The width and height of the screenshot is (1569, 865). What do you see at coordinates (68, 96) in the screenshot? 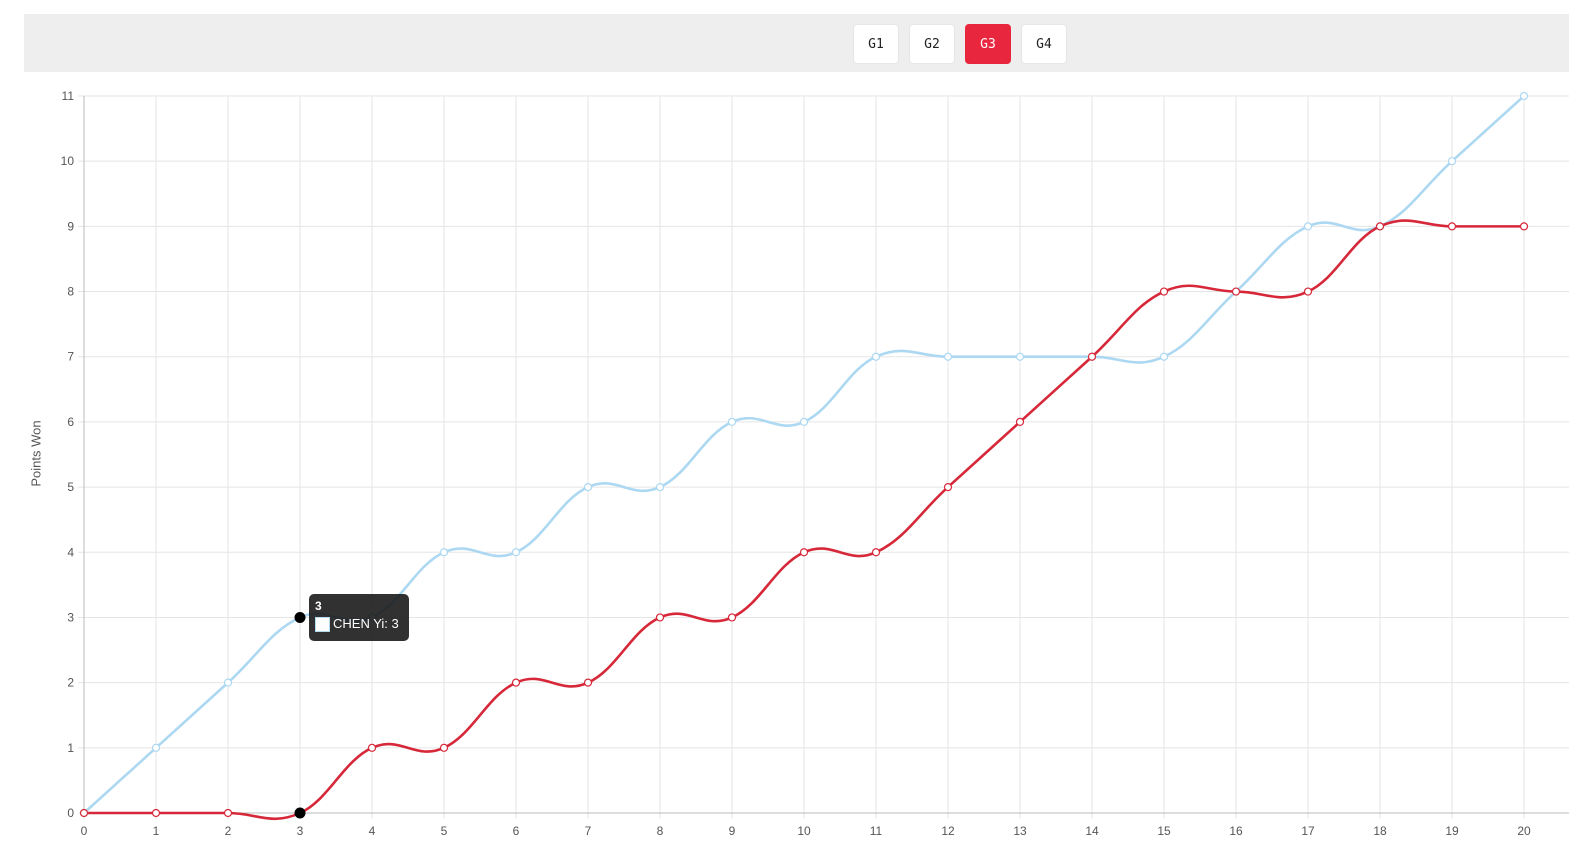
I see `y-tick-label: 11` at bounding box center [68, 96].